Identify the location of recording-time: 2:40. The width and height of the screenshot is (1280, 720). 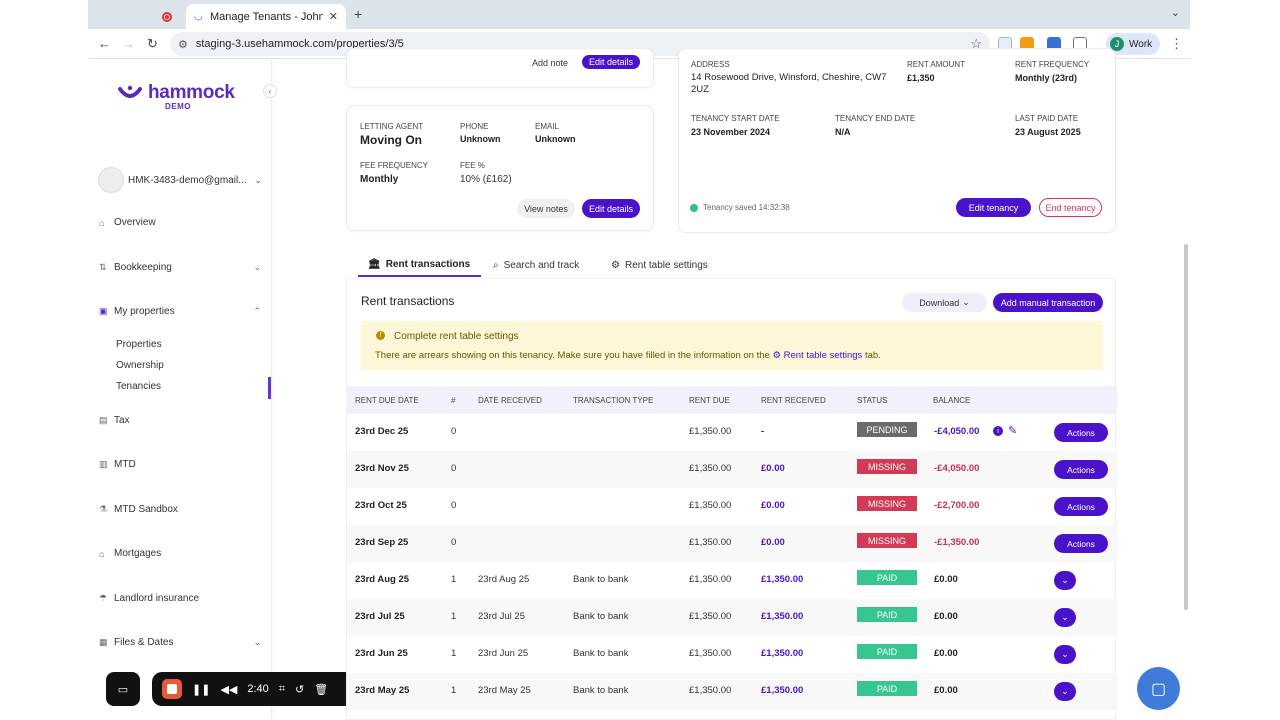
(258, 689).